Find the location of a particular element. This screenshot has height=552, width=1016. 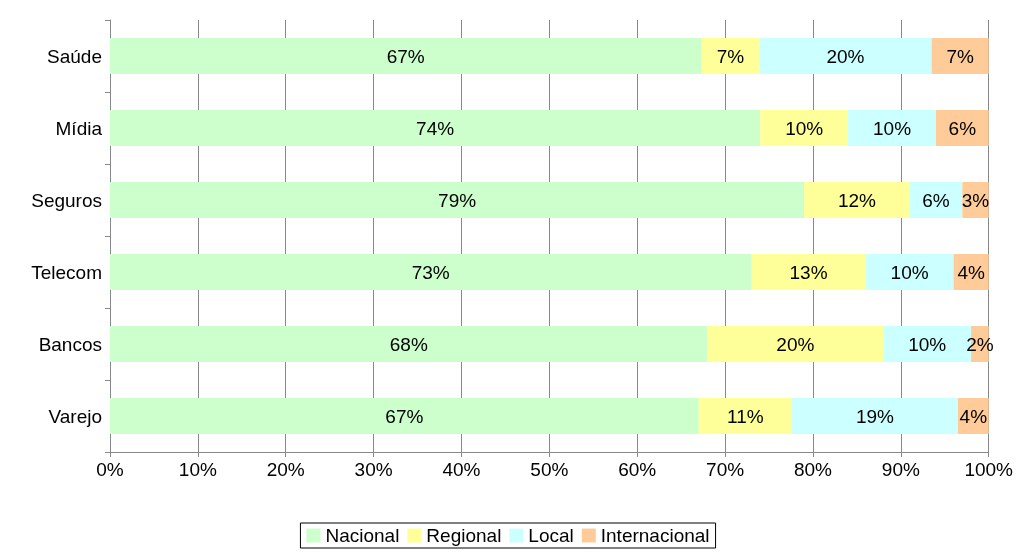

data-label: 11% is located at coordinates (745, 416).